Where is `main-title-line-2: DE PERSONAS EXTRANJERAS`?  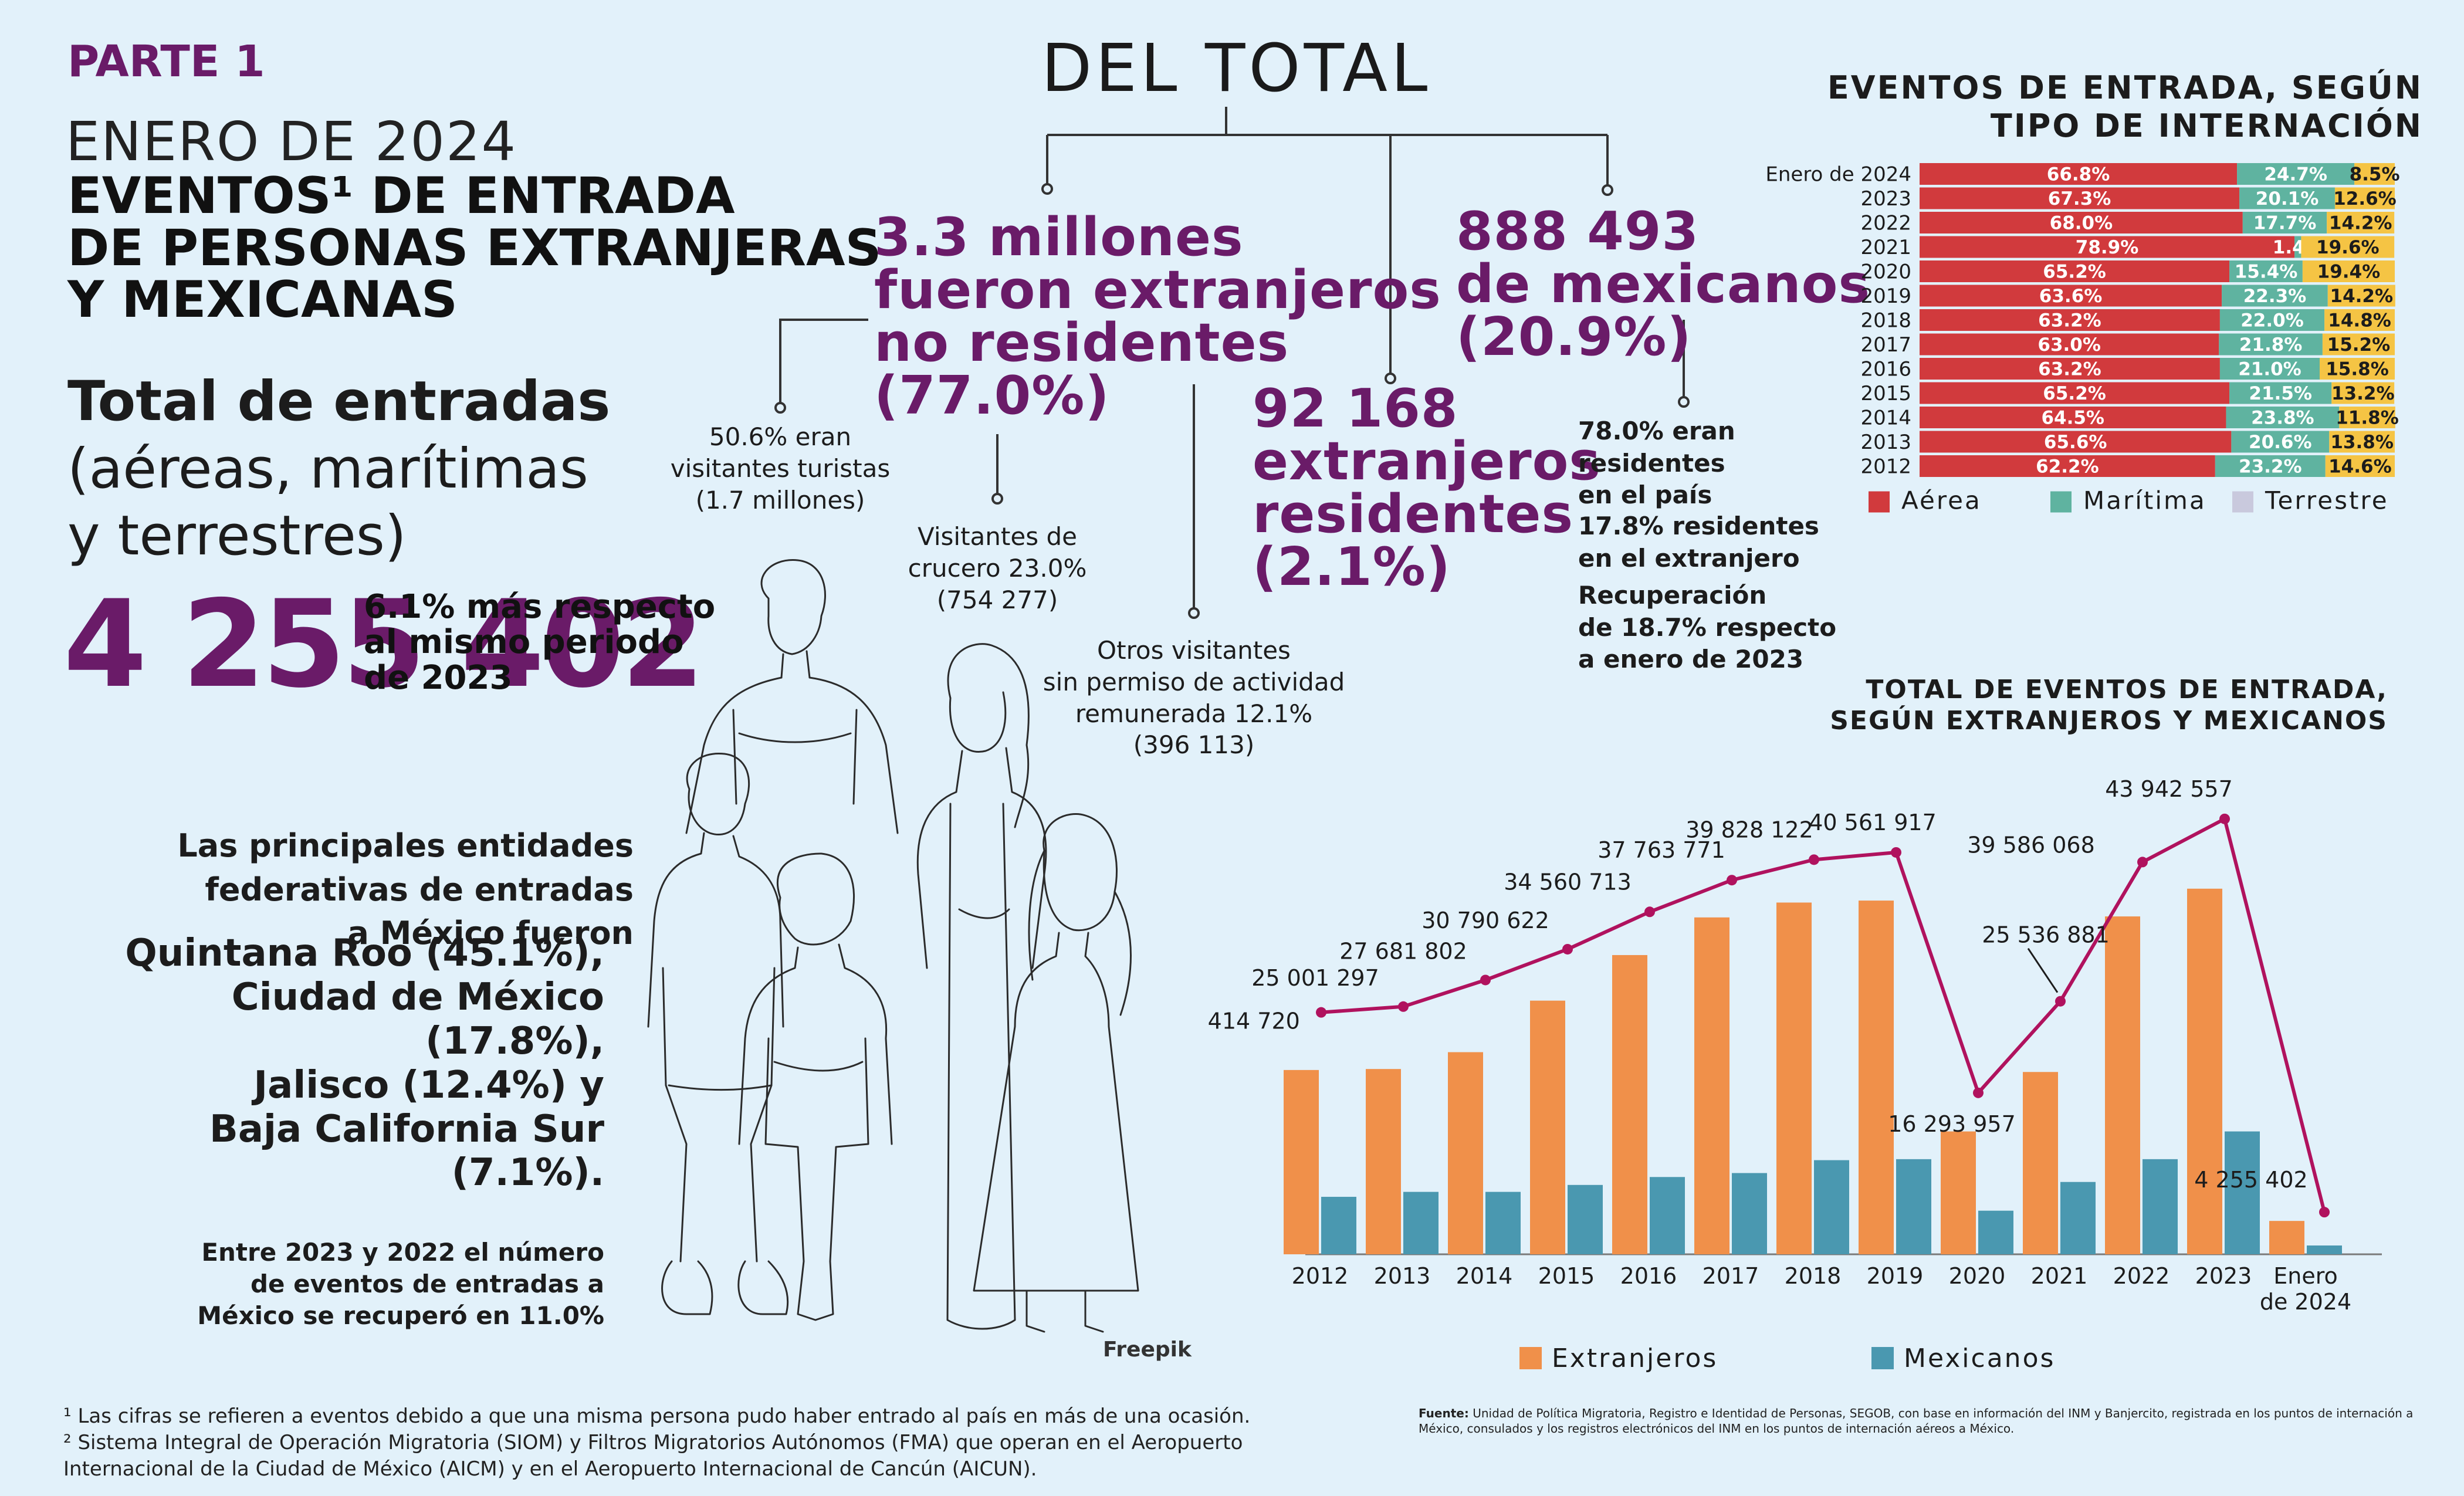 main-title-line-2: DE PERSONAS EXTRANJERAS is located at coordinates (475, 247).